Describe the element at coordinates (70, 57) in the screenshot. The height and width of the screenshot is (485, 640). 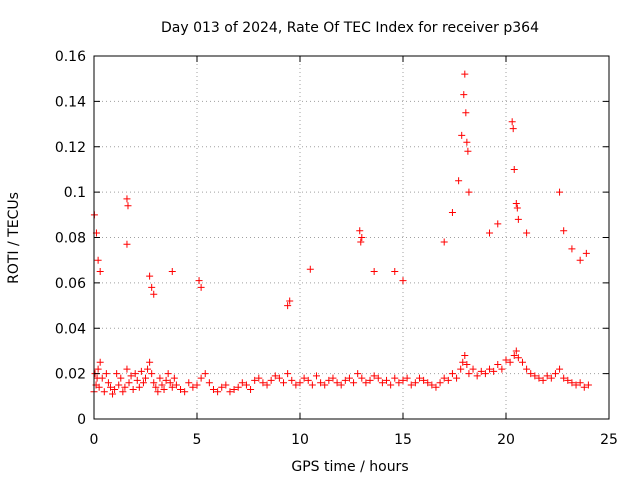
I see `y-tick-label: 0.16` at that location.